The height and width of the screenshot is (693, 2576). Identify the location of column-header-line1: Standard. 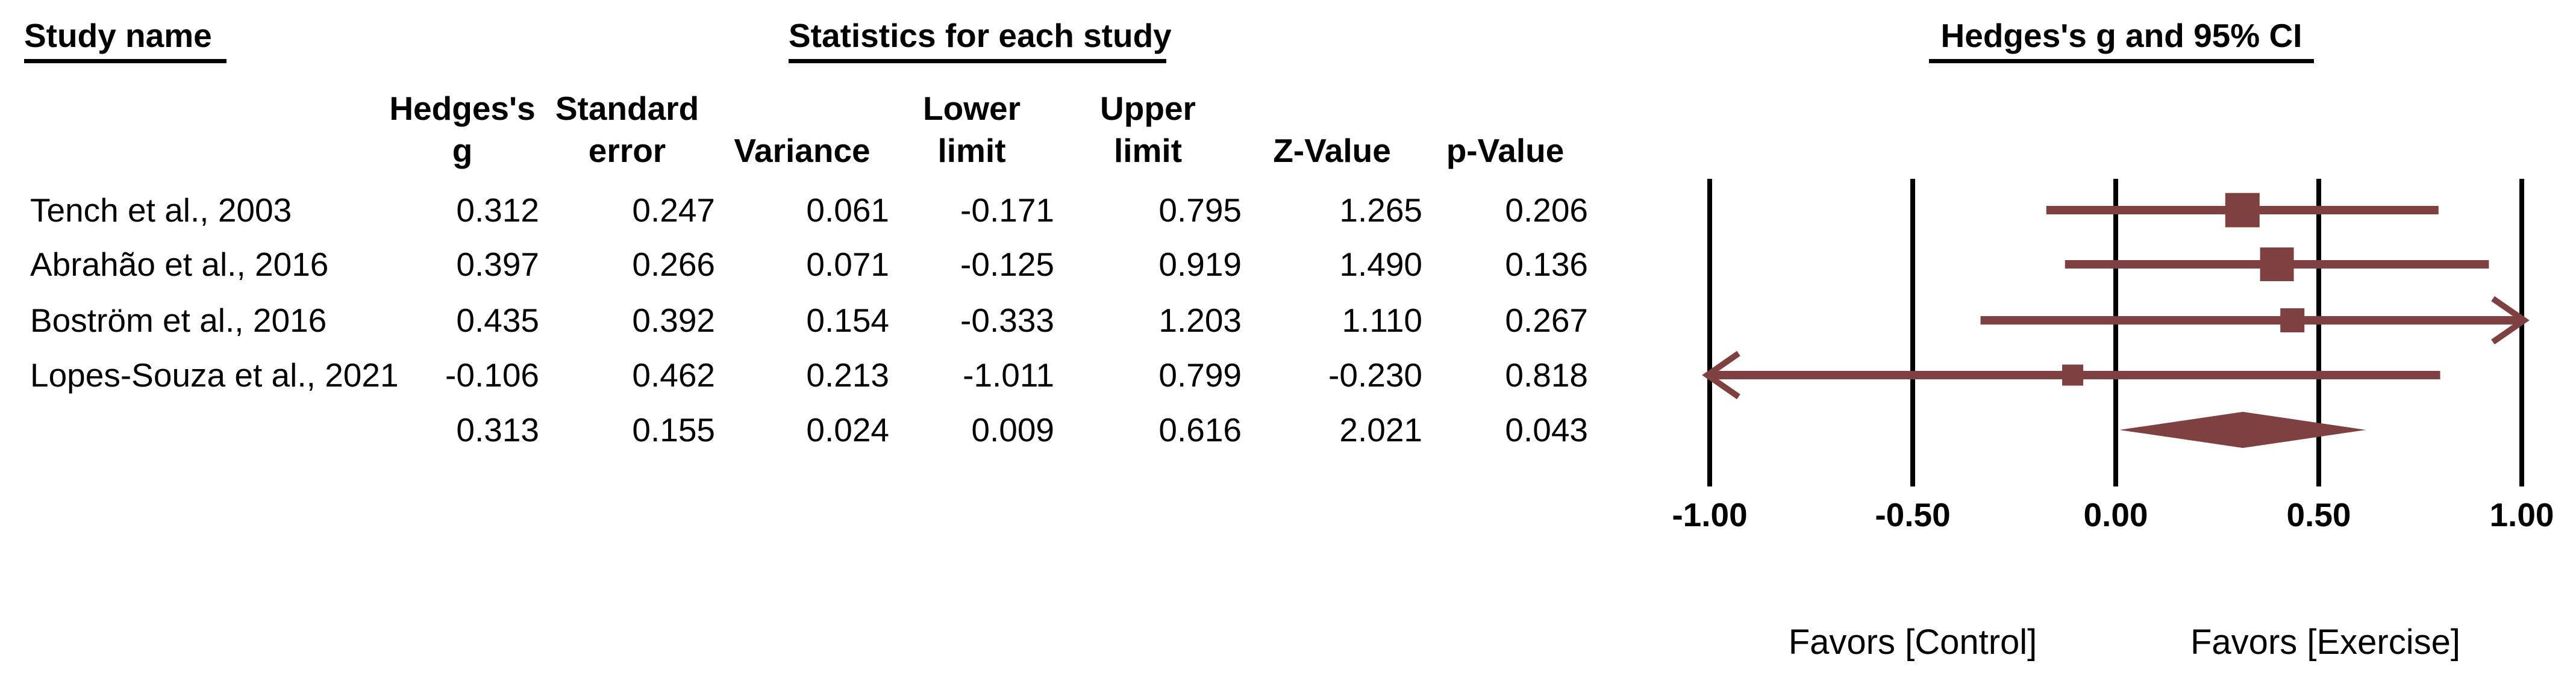
(627, 108).